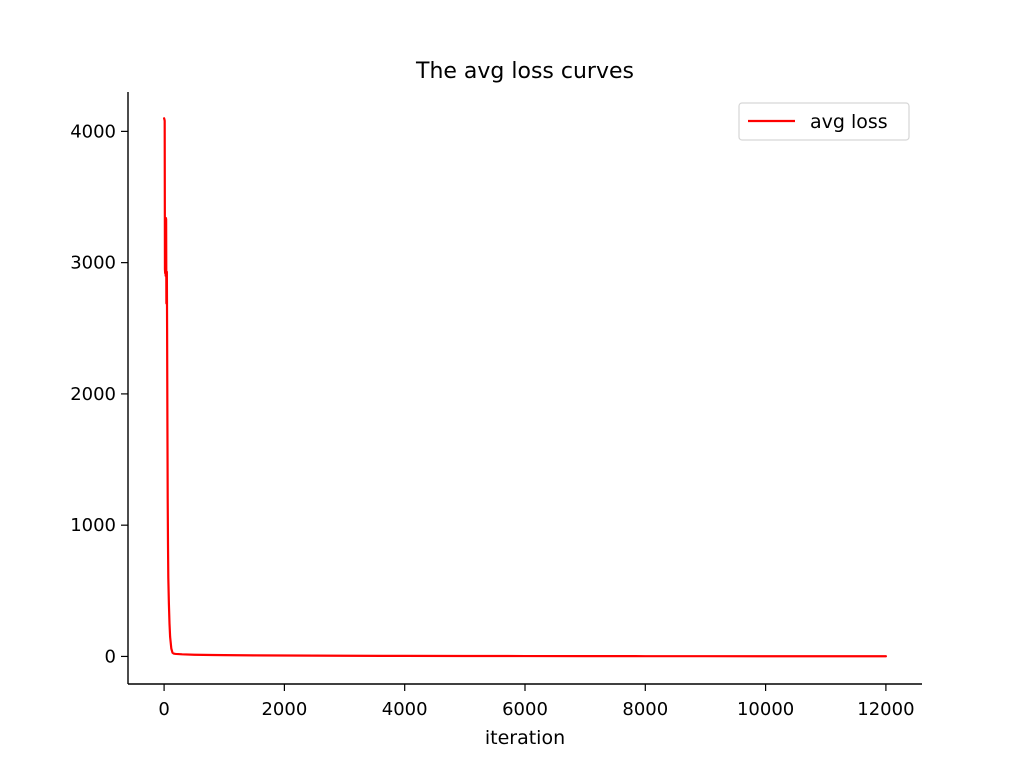 This screenshot has height=768, width=1024. What do you see at coordinates (849, 122) in the screenshot?
I see `legend-label-avg-loss: avg loss` at bounding box center [849, 122].